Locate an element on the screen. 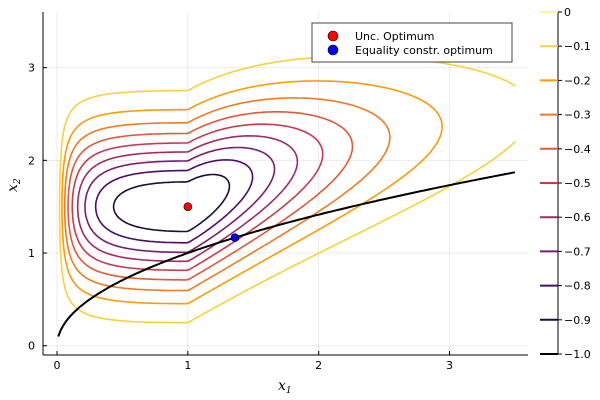  y-tick-label: 1 is located at coordinates (31, 253).